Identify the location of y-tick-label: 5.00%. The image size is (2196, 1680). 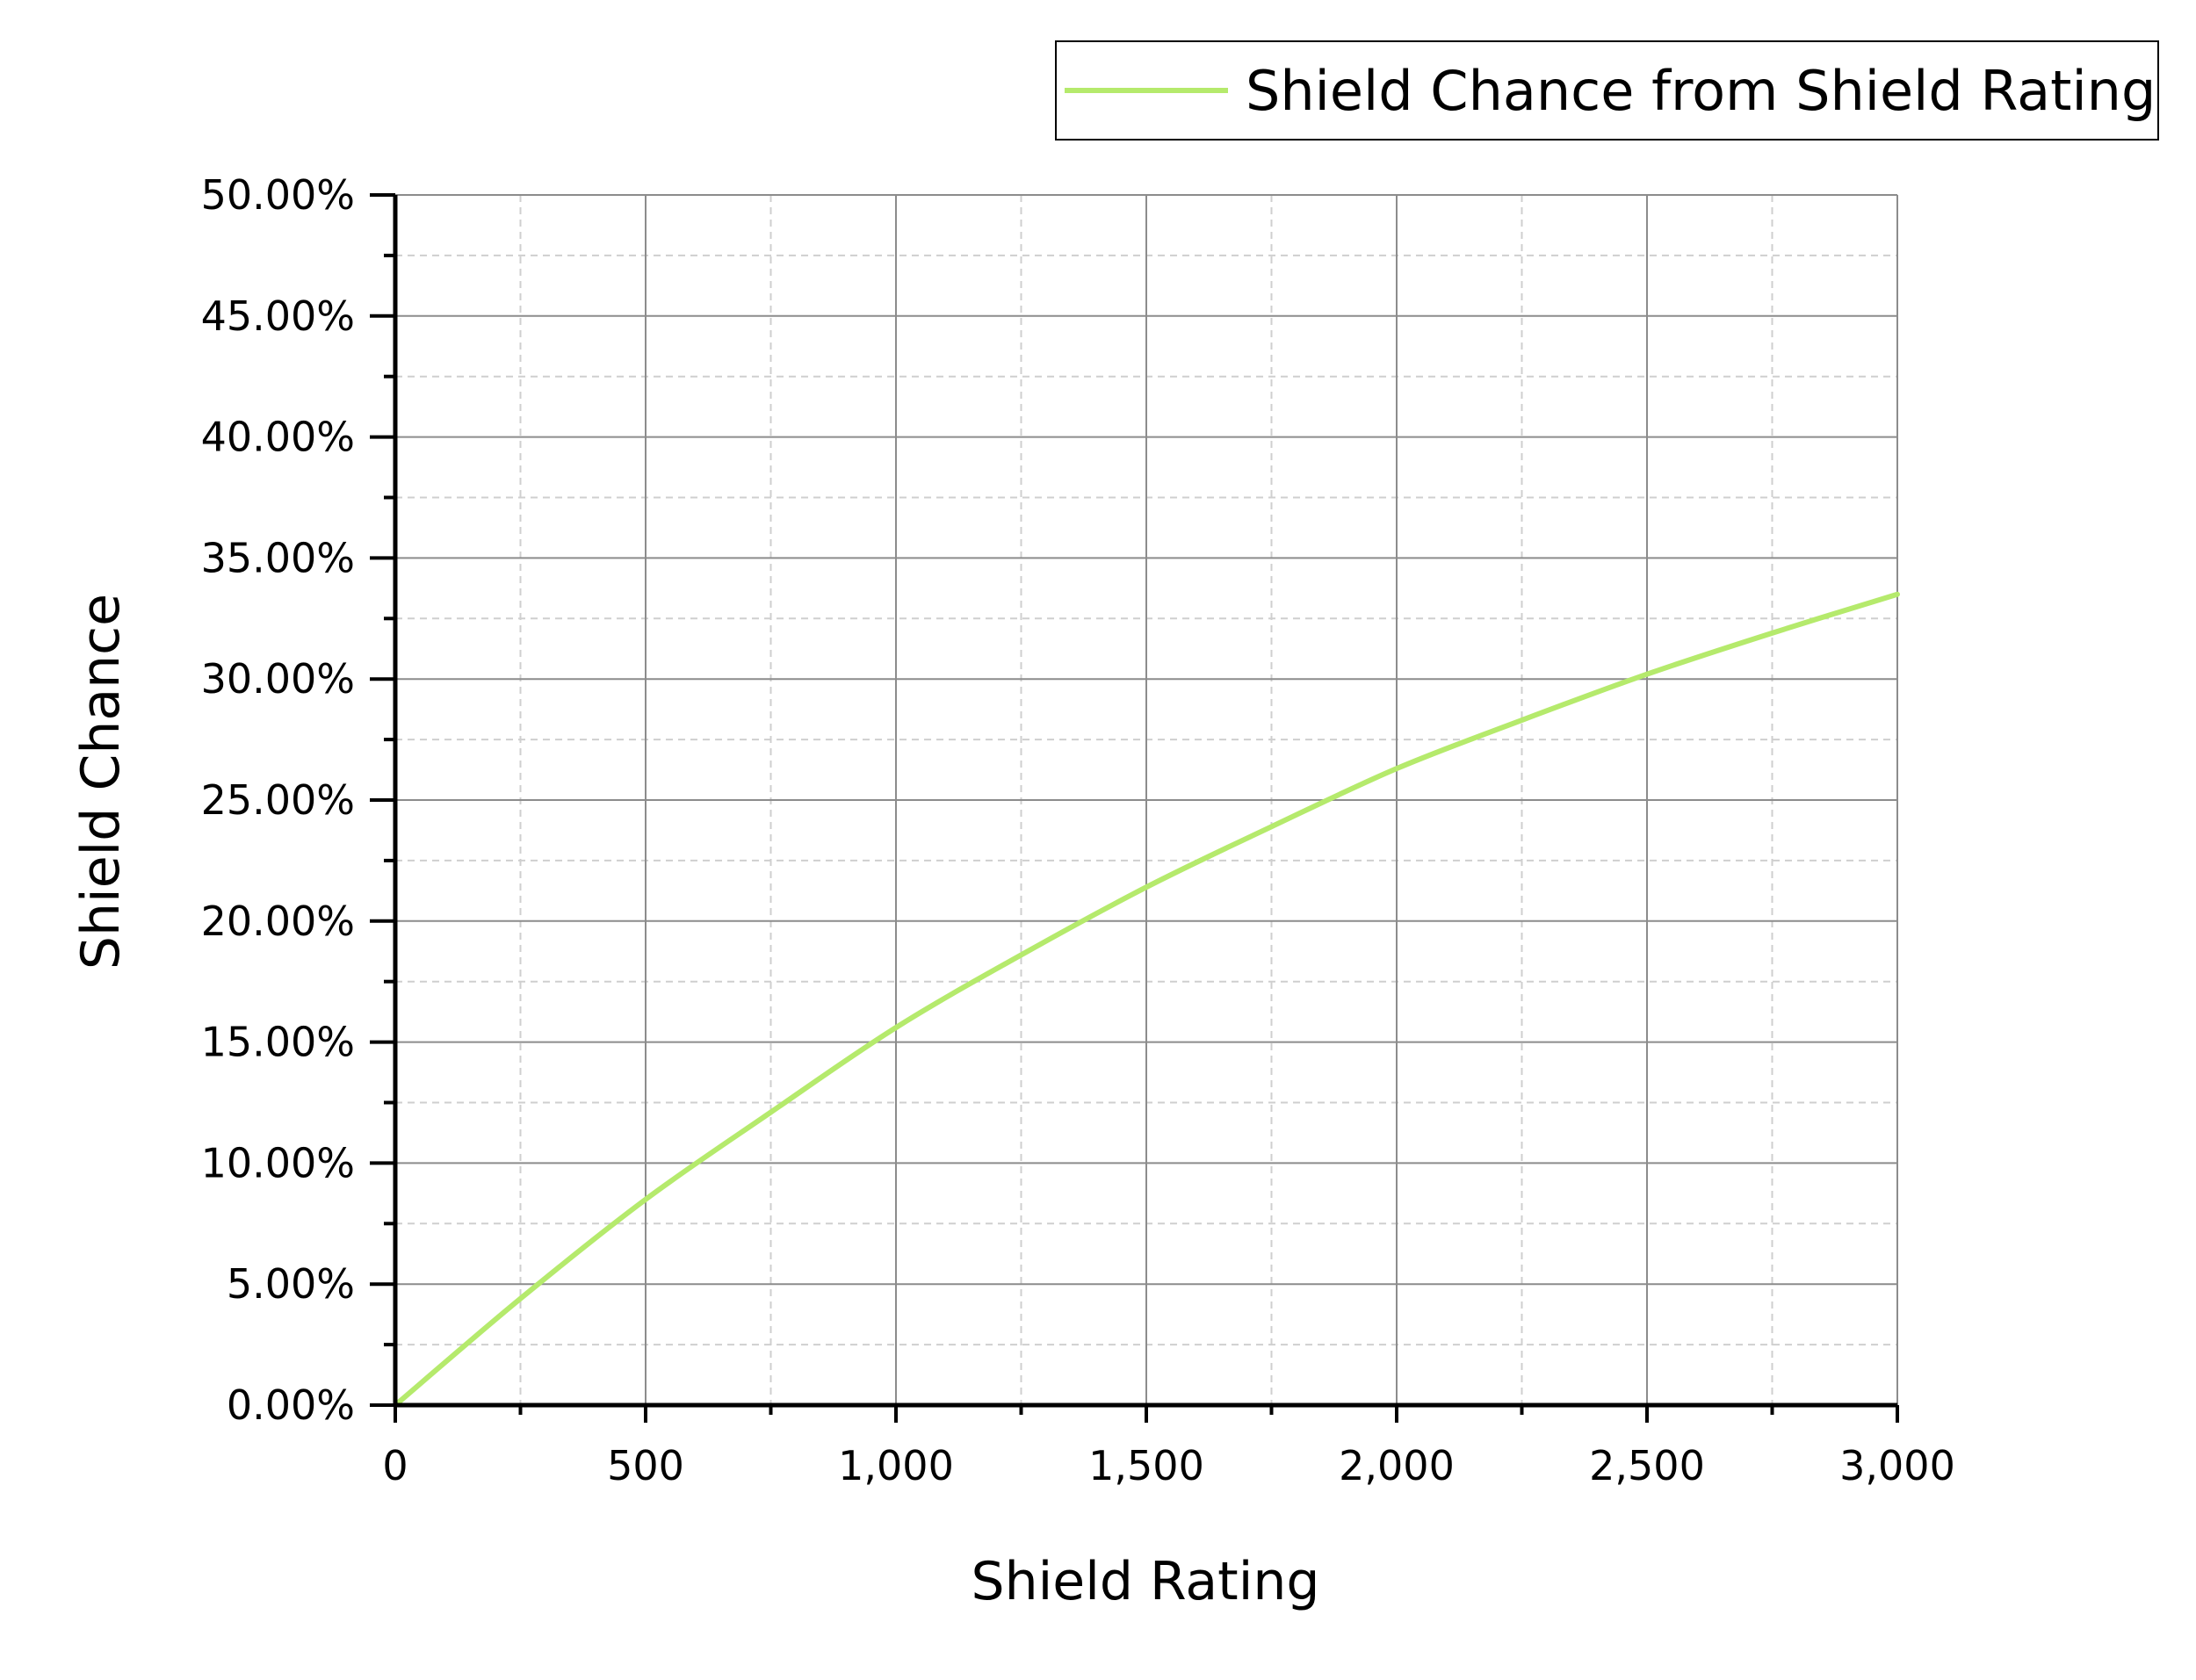
(291, 1284).